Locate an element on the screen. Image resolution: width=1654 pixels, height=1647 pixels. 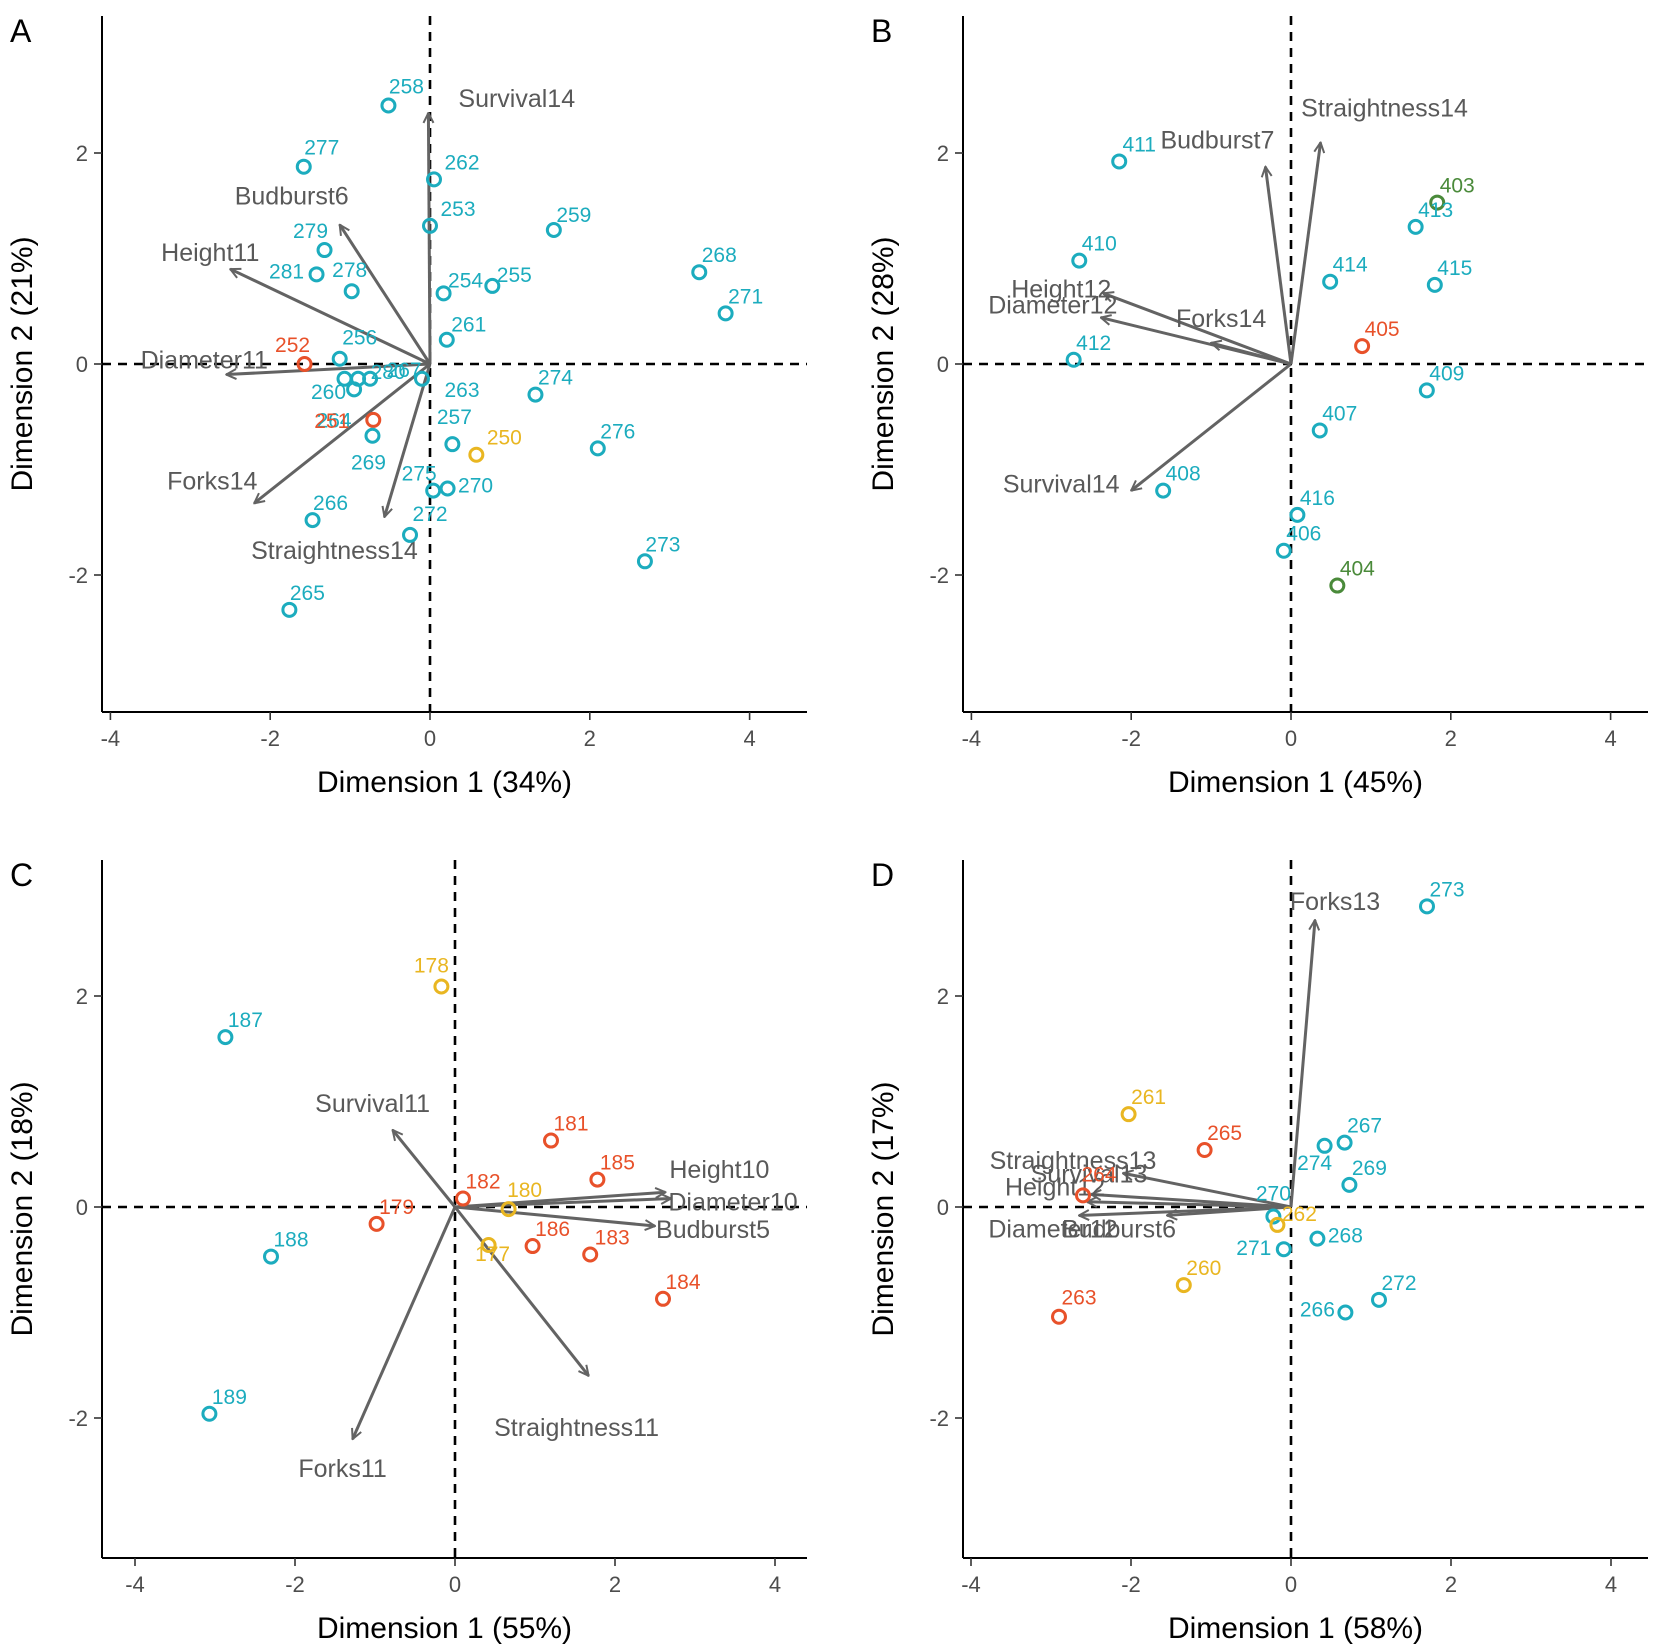
point-label: 181 is located at coordinates (570, 1124).